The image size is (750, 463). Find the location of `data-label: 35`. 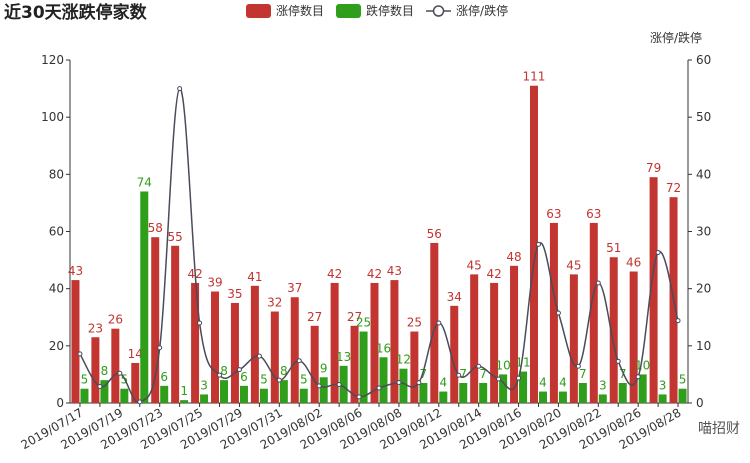

data-label: 35 is located at coordinates (234, 294).